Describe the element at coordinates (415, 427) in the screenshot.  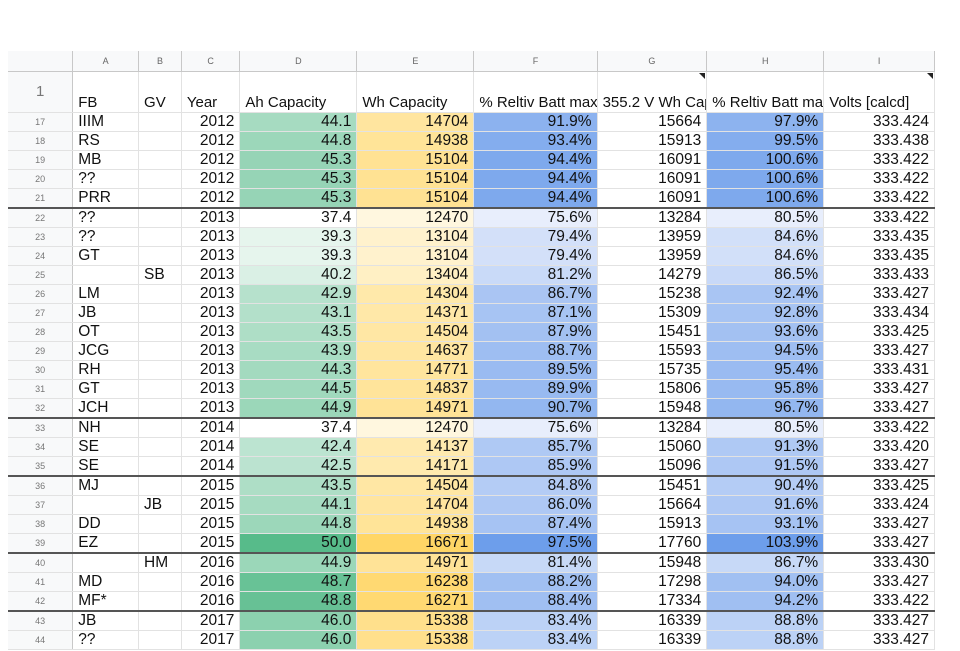
I see `cell-wh-capacity: 12470` at that location.